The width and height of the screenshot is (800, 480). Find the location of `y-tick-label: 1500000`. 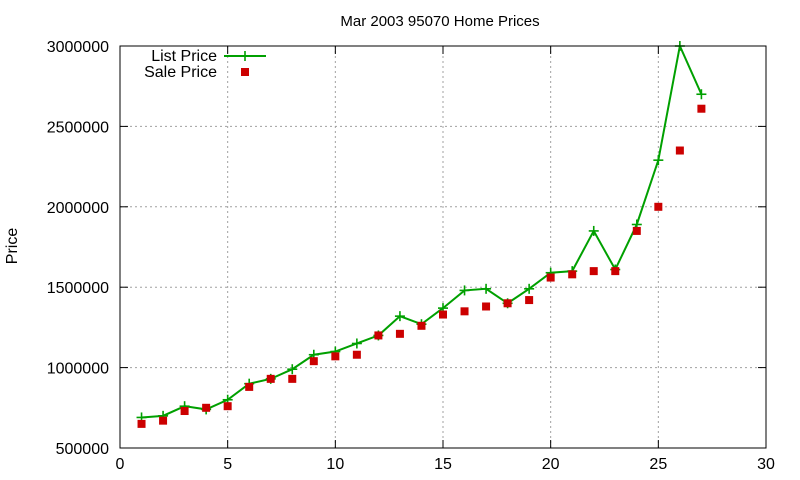

y-tick-label: 1500000 is located at coordinates (78, 288).